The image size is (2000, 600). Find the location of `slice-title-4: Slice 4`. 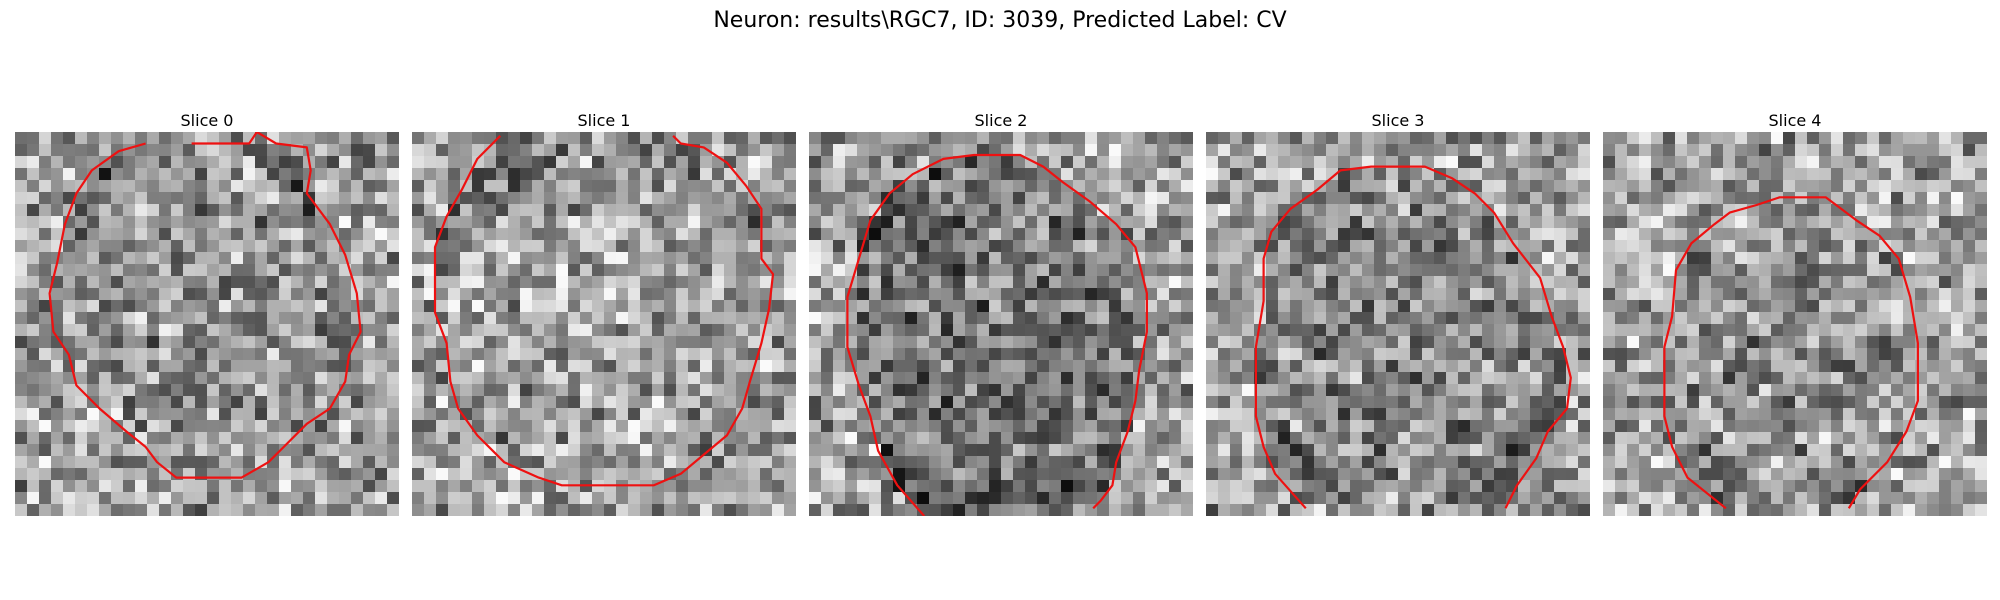

slice-title-4: Slice 4 is located at coordinates (1795, 120).